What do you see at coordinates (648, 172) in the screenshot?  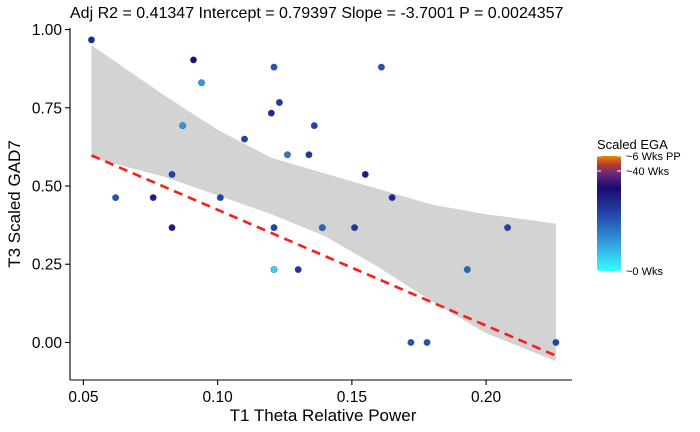 I see `legend-label: ~40 Wks` at bounding box center [648, 172].